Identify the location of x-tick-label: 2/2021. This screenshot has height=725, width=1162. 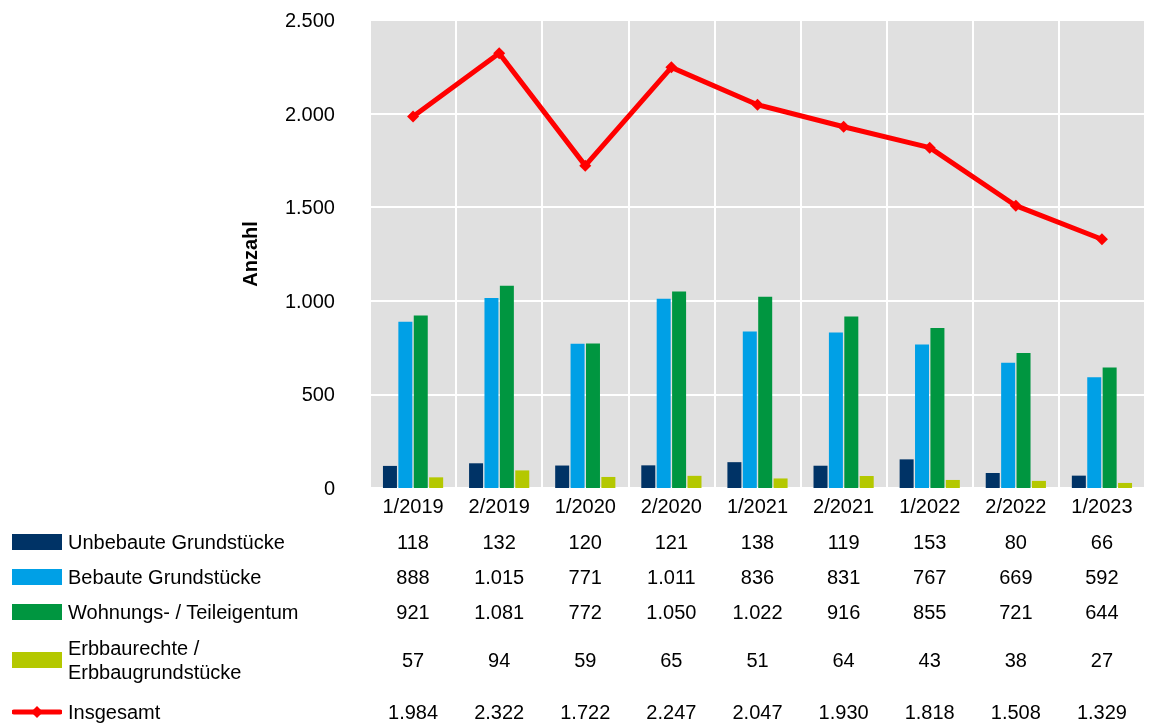
(844, 506).